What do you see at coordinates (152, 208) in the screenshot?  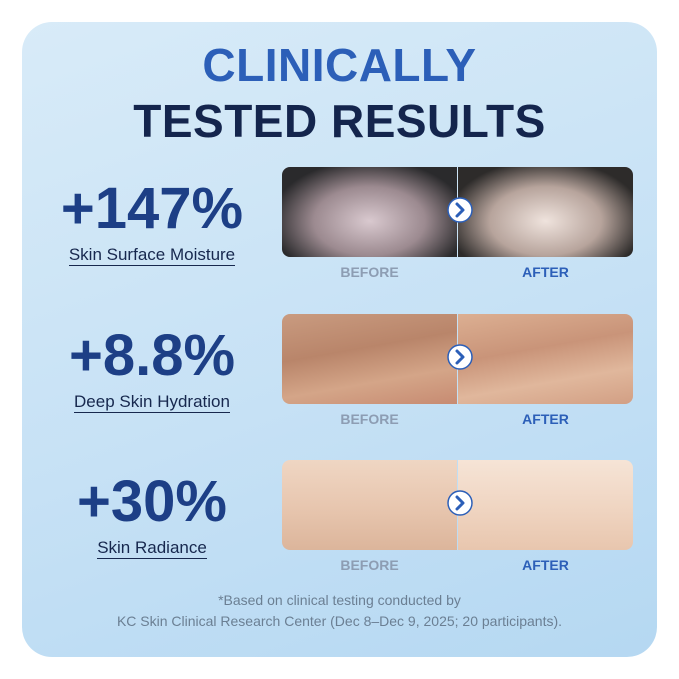 I see `result-value: +147%` at bounding box center [152, 208].